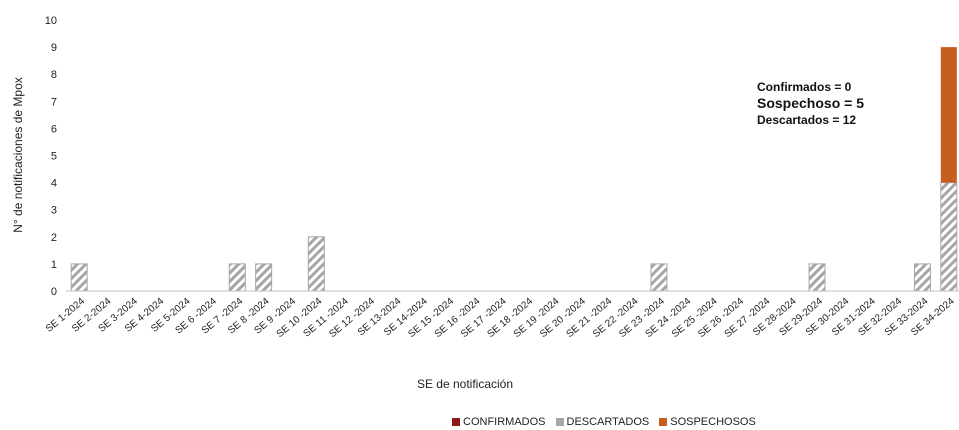 This screenshot has width=959, height=430. What do you see at coordinates (559, 422) in the screenshot?
I see `legend-swatch-descartados` at bounding box center [559, 422].